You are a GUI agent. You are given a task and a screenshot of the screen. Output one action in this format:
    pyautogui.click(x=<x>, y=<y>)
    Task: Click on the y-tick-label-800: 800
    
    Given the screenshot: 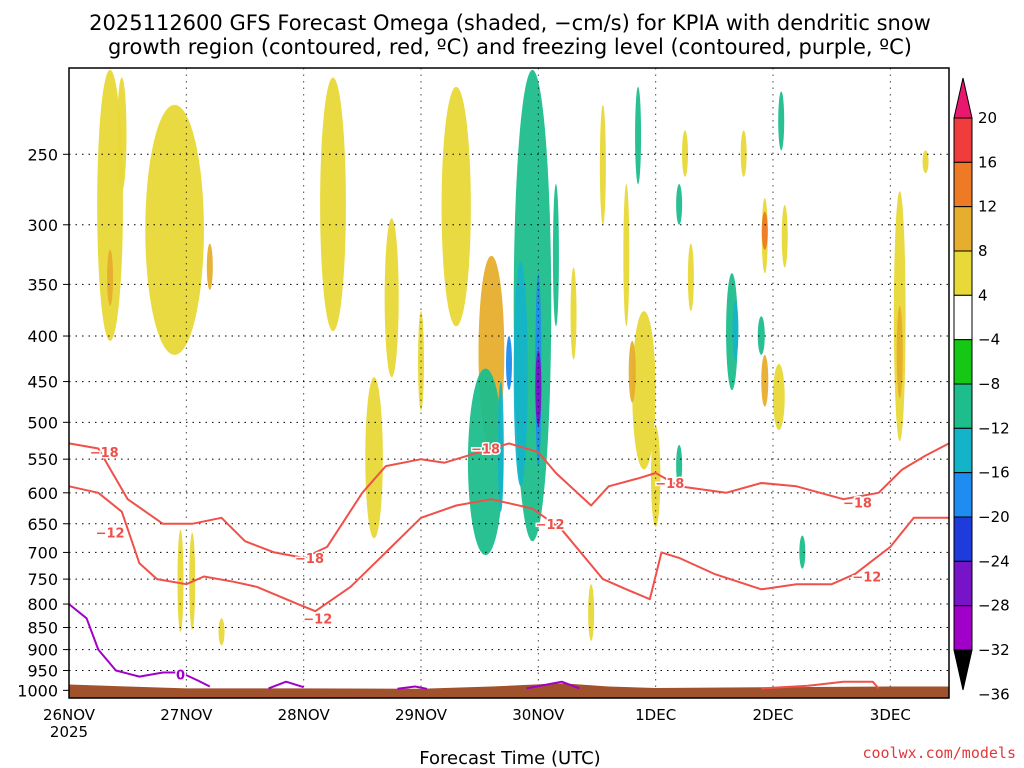 What is the action you would take?
    pyautogui.click(x=42, y=604)
    